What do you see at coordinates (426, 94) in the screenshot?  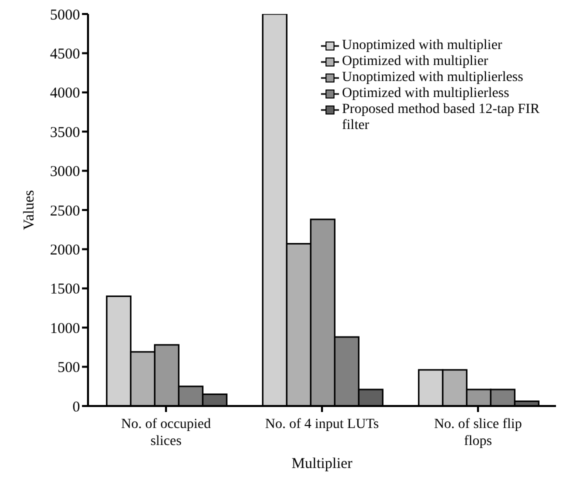 I see `legend-label: Optimized with multiplierless` at bounding box center [426, 94].